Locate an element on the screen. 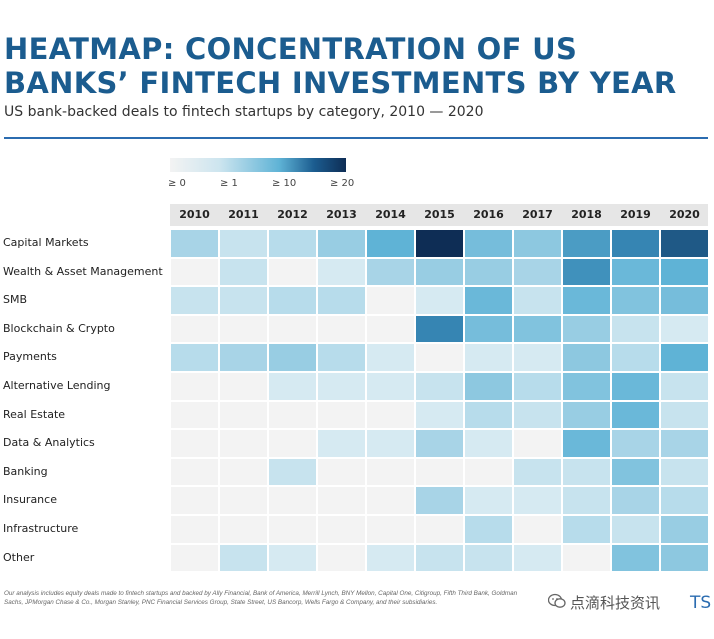 This screenshot has width=714, height=639. year-label-2012: 2012 is located at coordinates (292, 214).